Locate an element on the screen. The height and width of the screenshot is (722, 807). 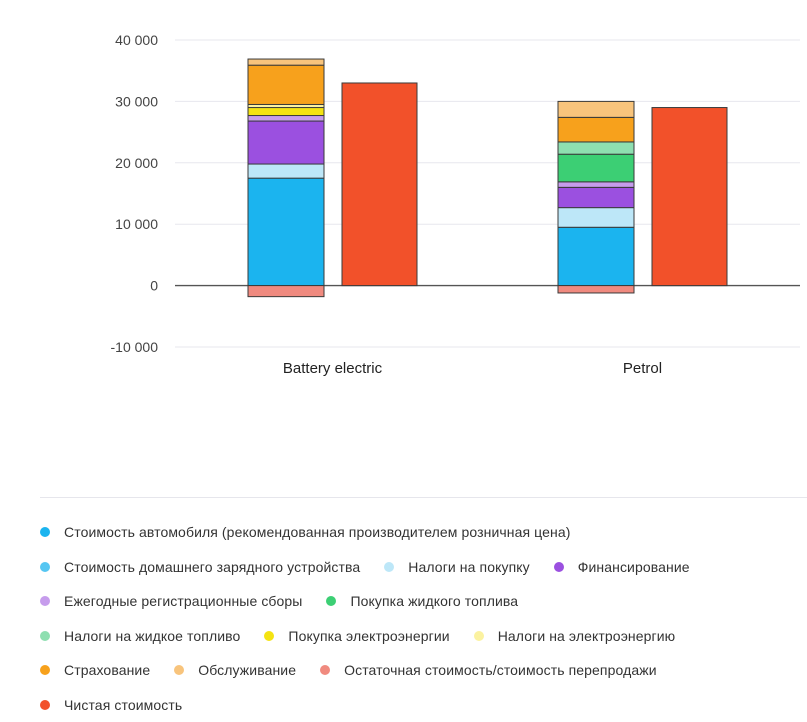
x-axis: Battery electric Petrol is located at coordinates (472, 368).